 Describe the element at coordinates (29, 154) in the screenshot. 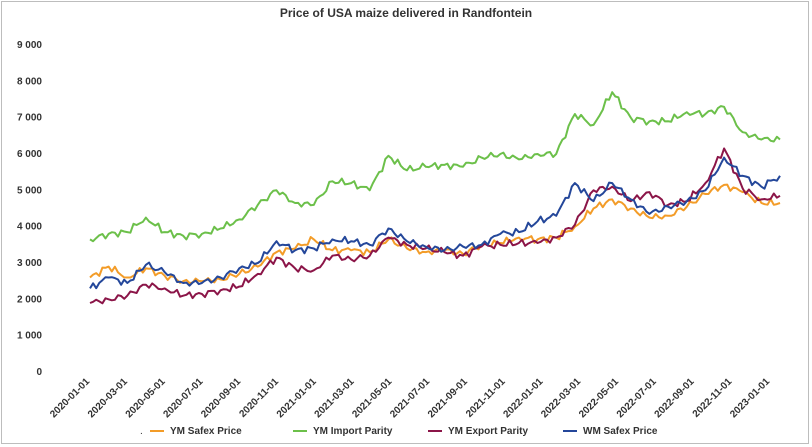

I see `y-tick-label: 6 000` at that location.